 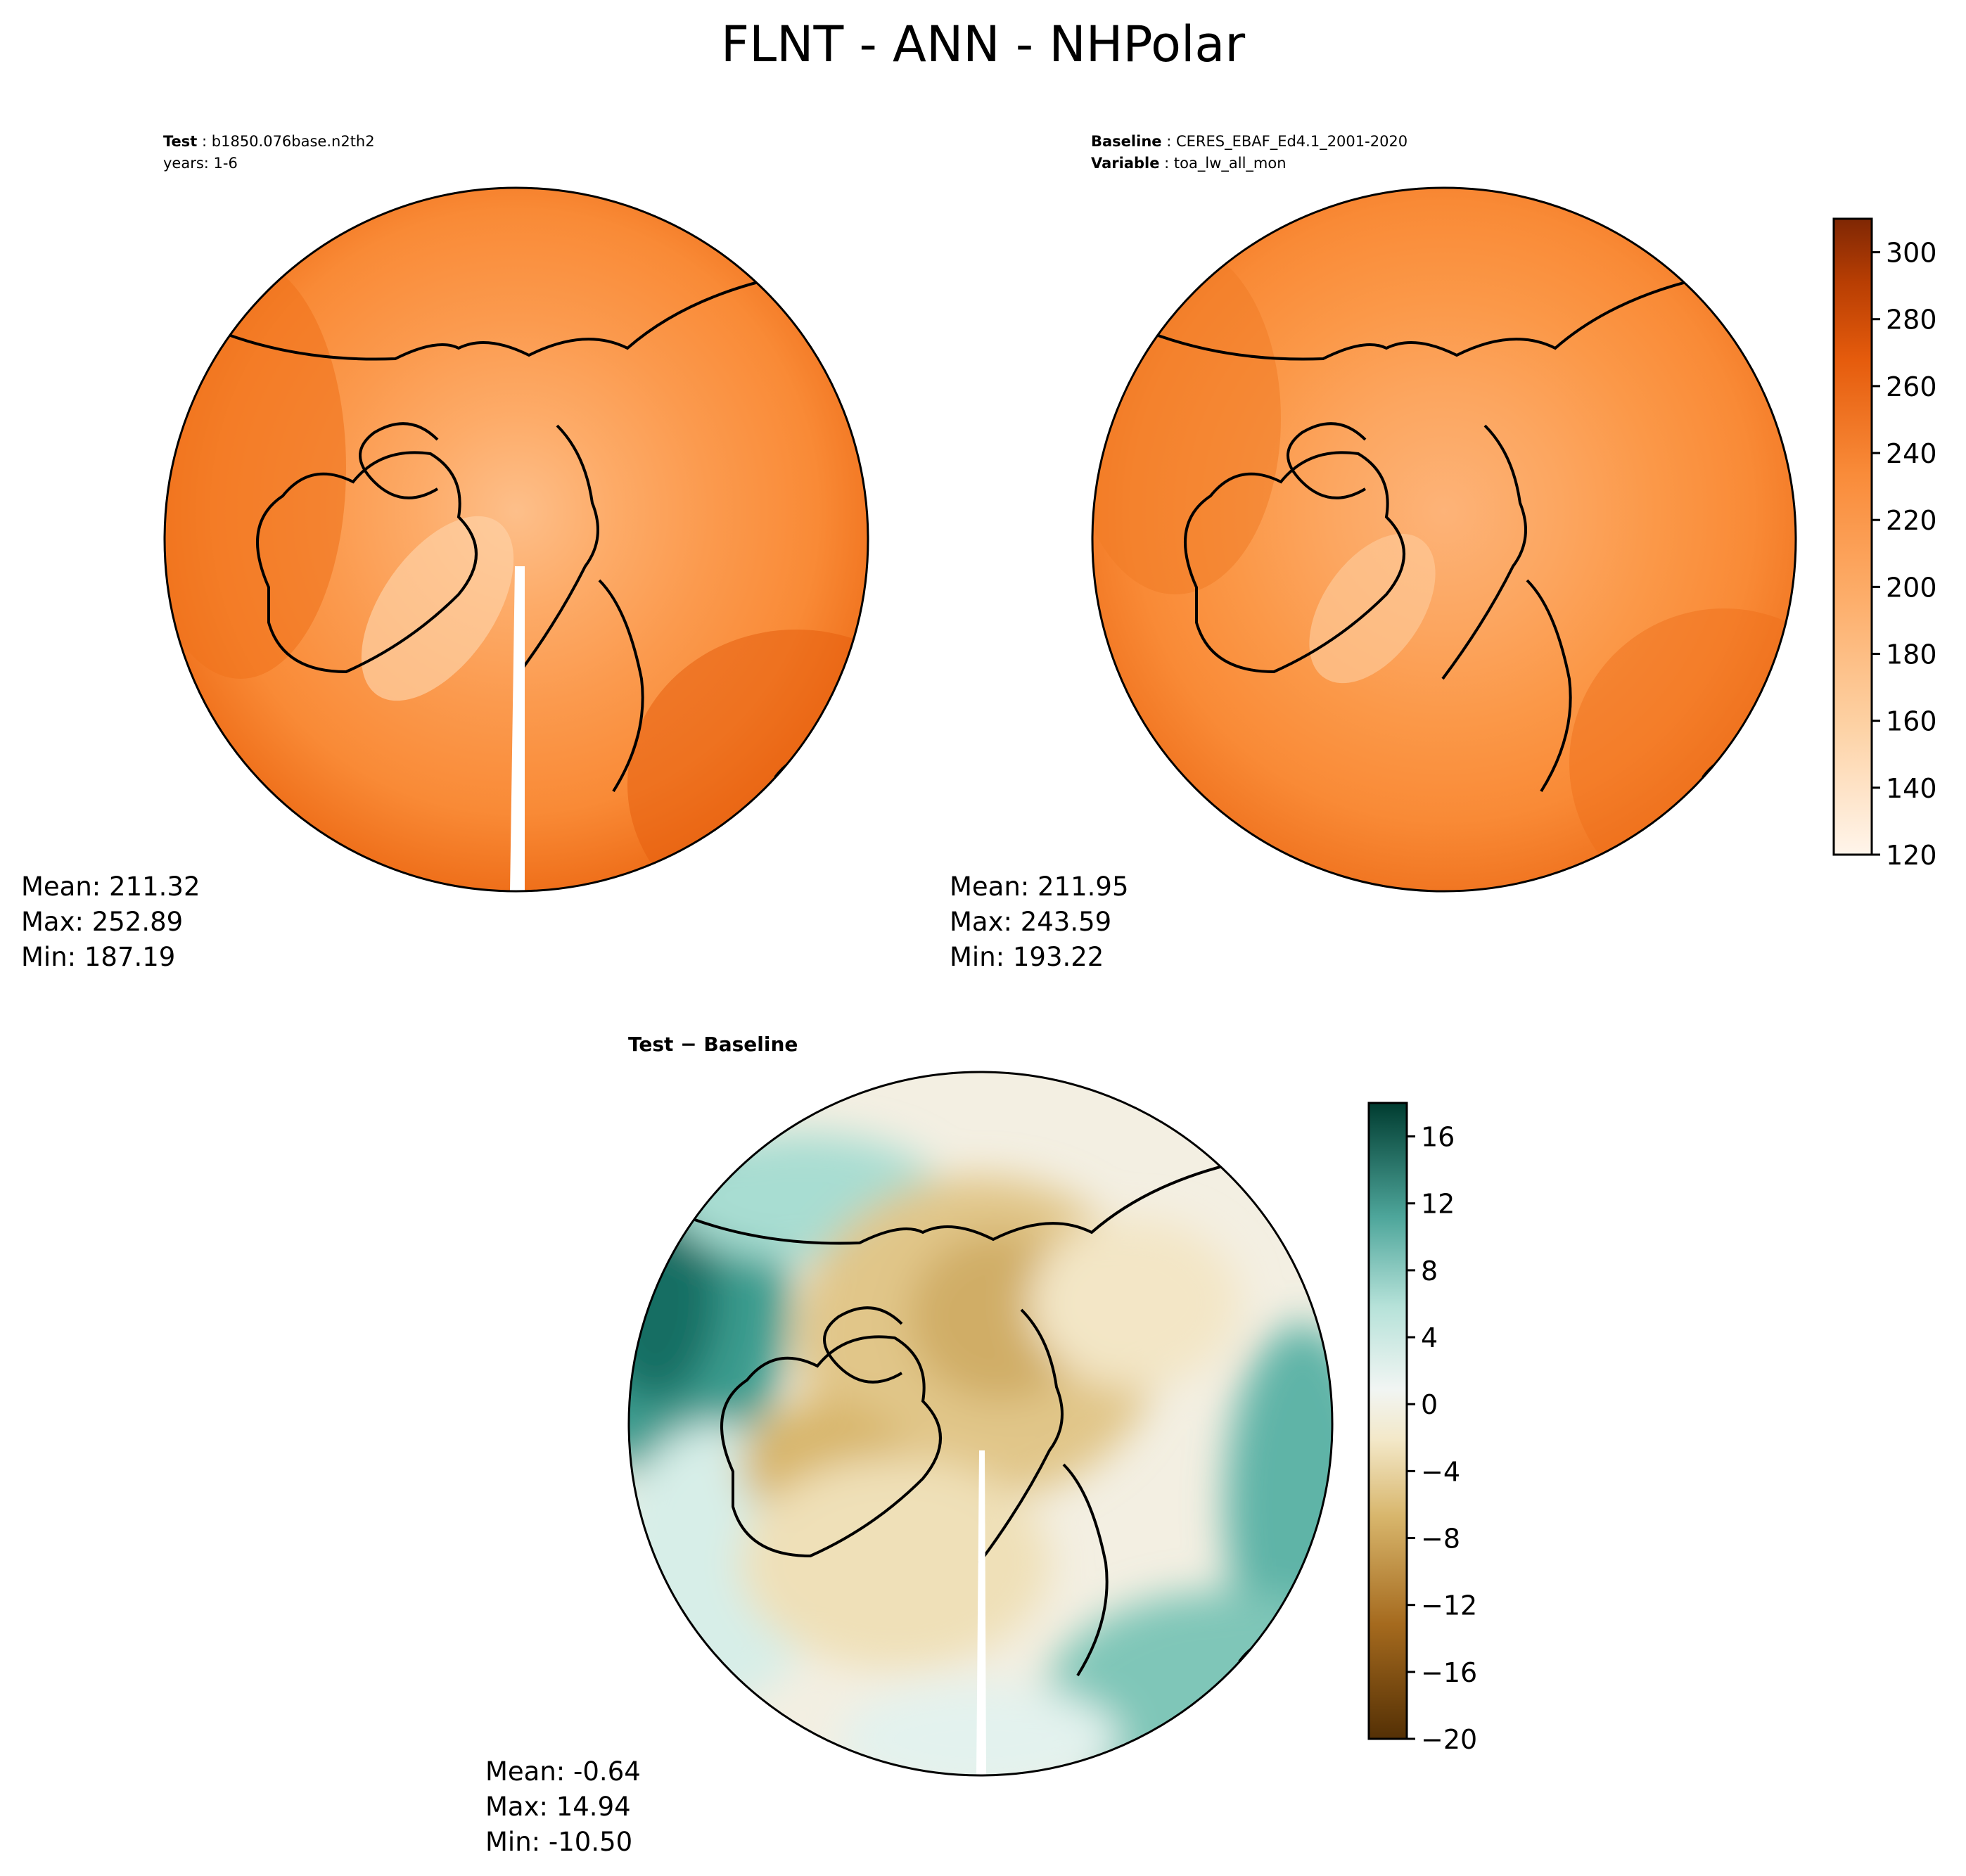 I want to click on diff-max: Max: 14.94, so click(x=558, y=1807).